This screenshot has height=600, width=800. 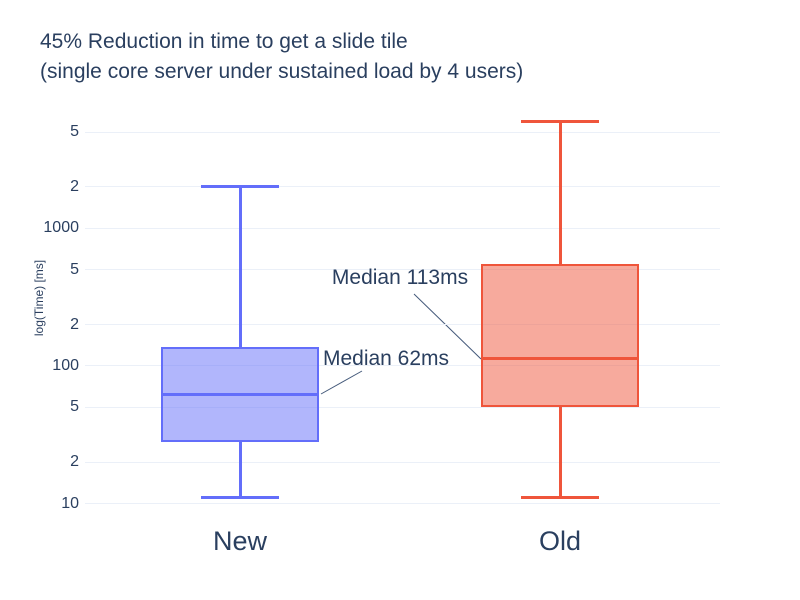 I want to click on y-tick-label: 10, so click(x=70, y=503).